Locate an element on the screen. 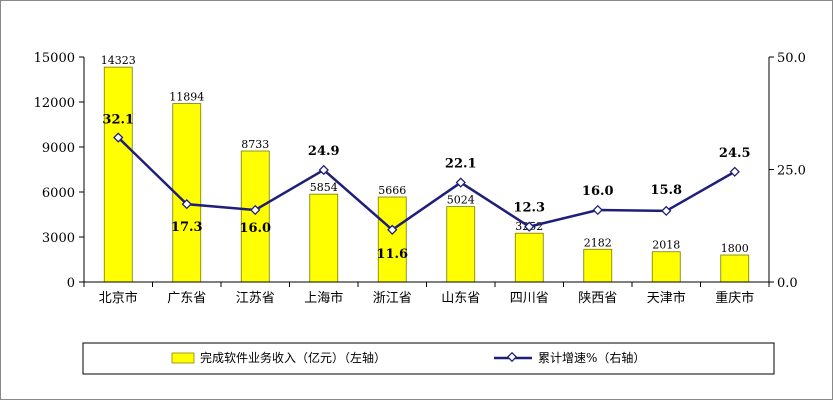  left-tick-label: 0 is located at coordinates (71, 283).